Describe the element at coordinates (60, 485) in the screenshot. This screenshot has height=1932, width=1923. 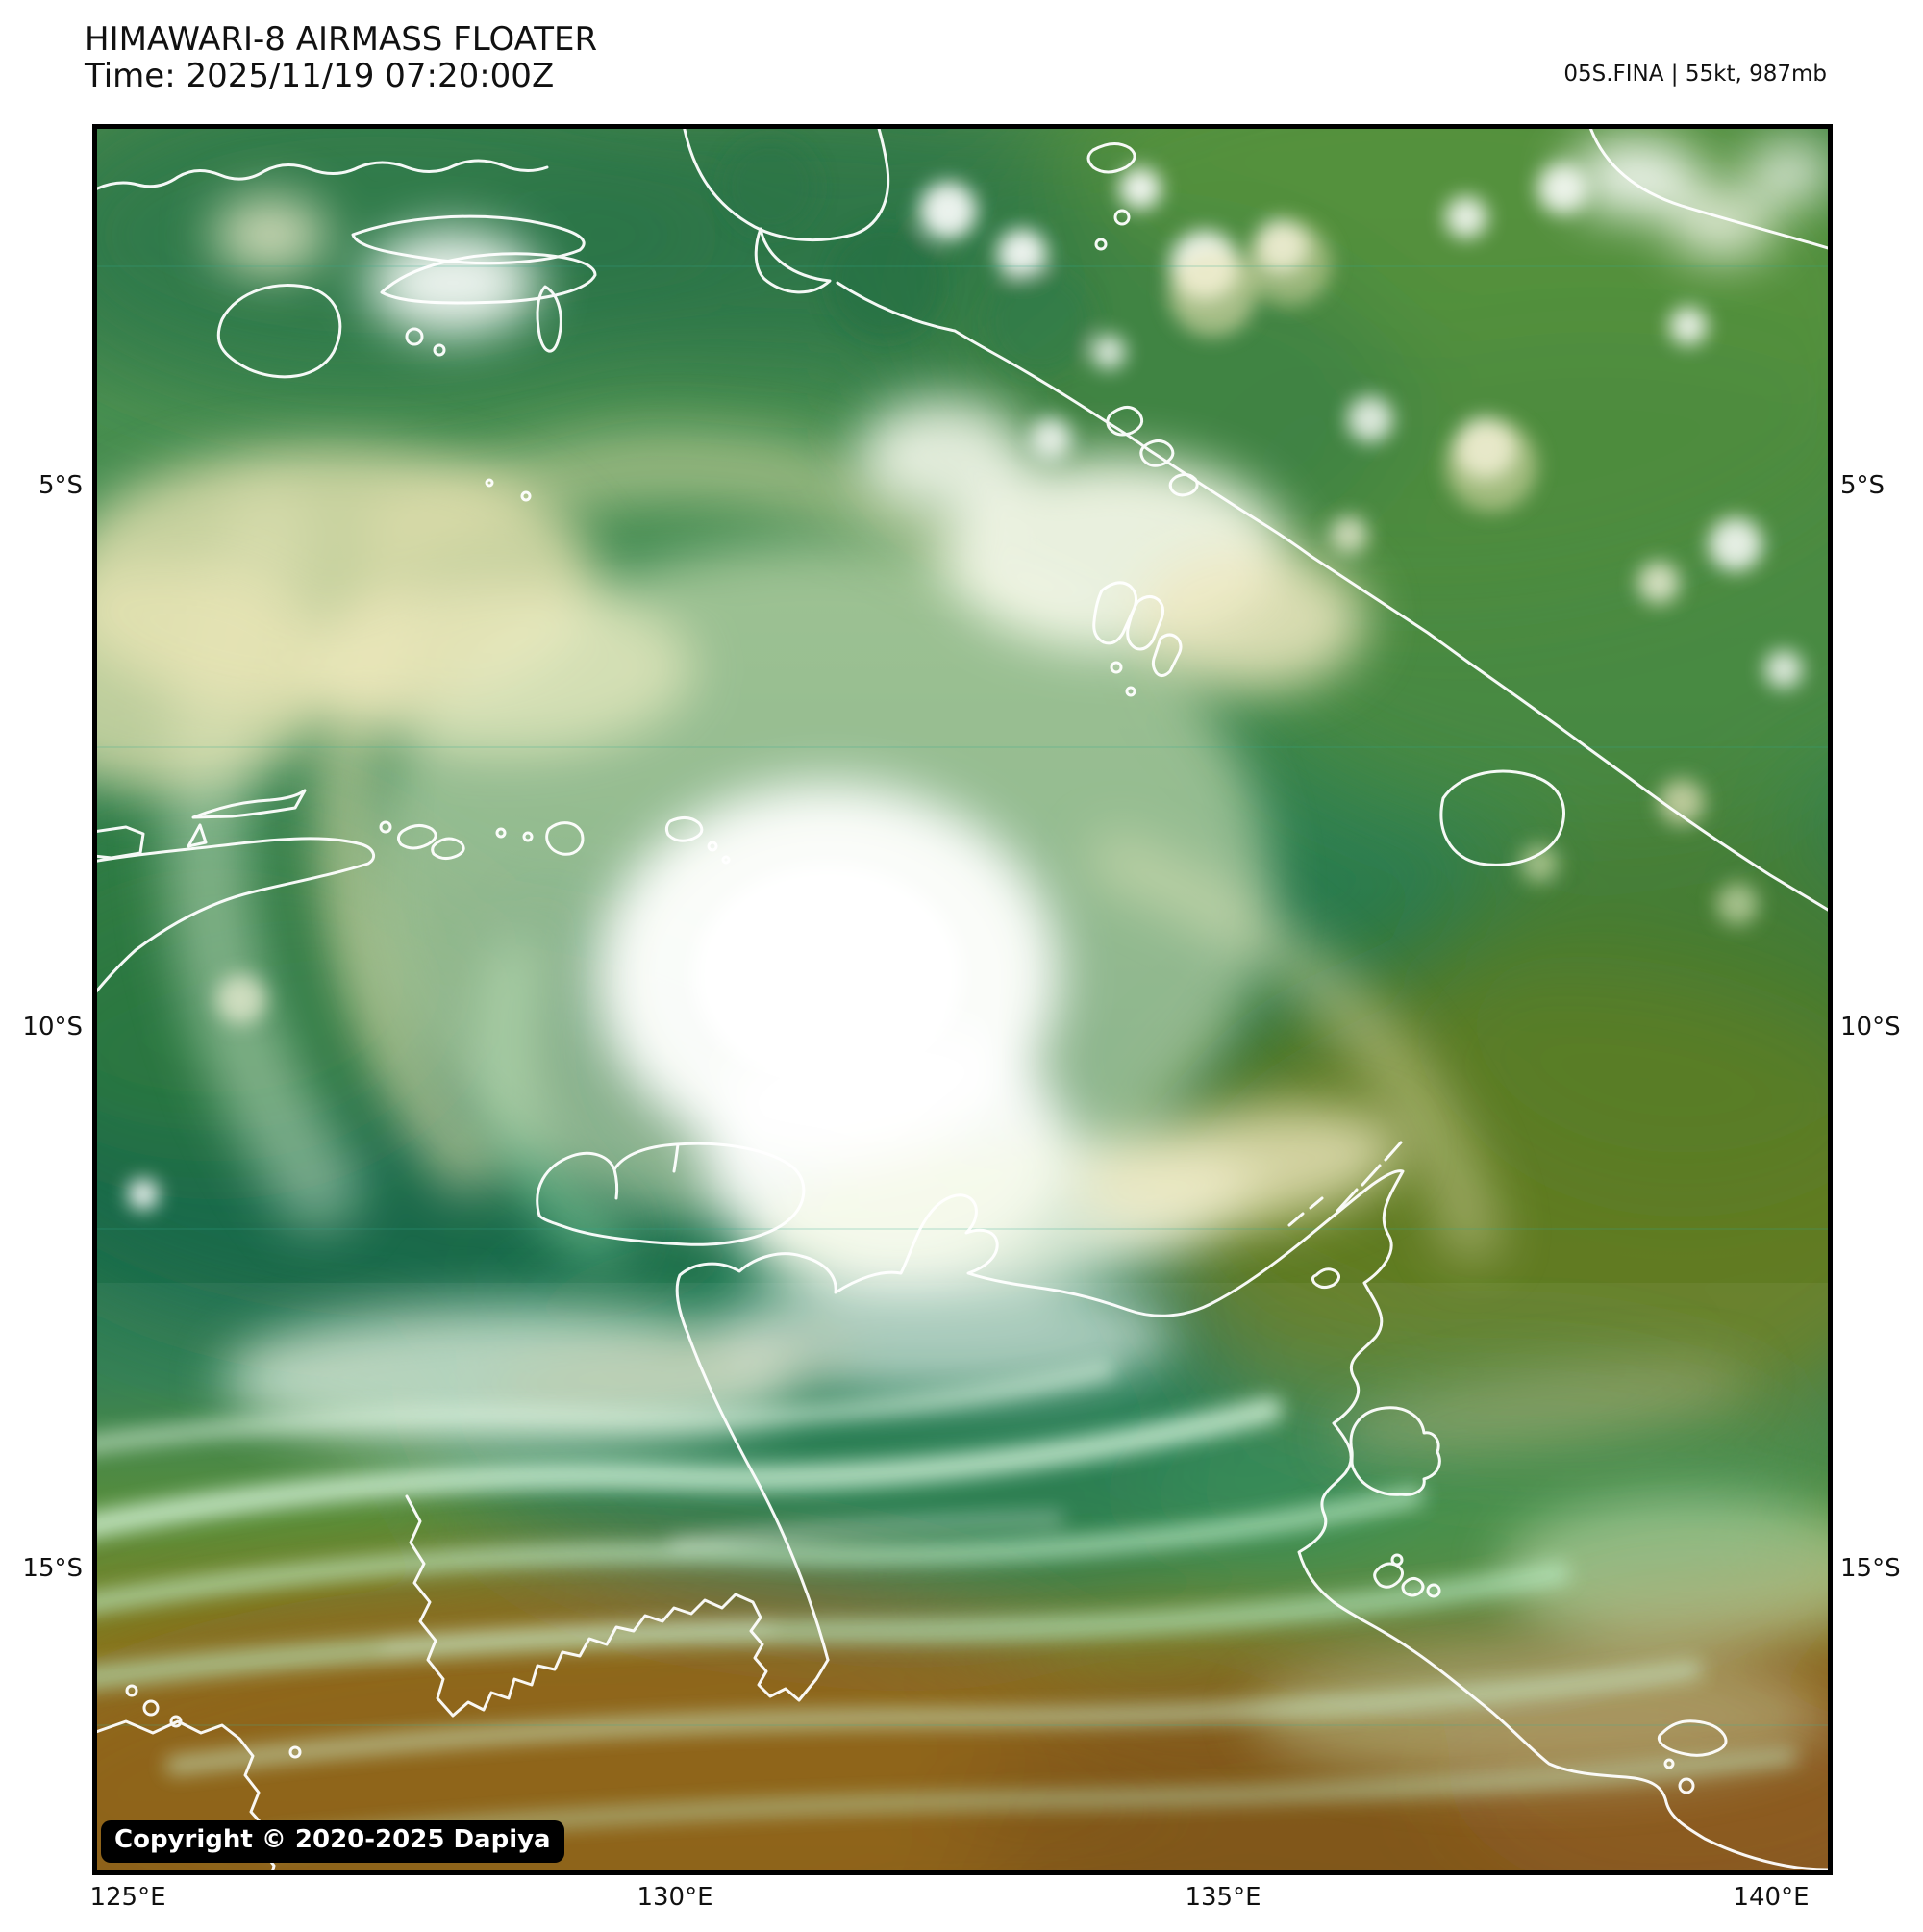
I see `lat-label-left-5s: 5°S` at that location.